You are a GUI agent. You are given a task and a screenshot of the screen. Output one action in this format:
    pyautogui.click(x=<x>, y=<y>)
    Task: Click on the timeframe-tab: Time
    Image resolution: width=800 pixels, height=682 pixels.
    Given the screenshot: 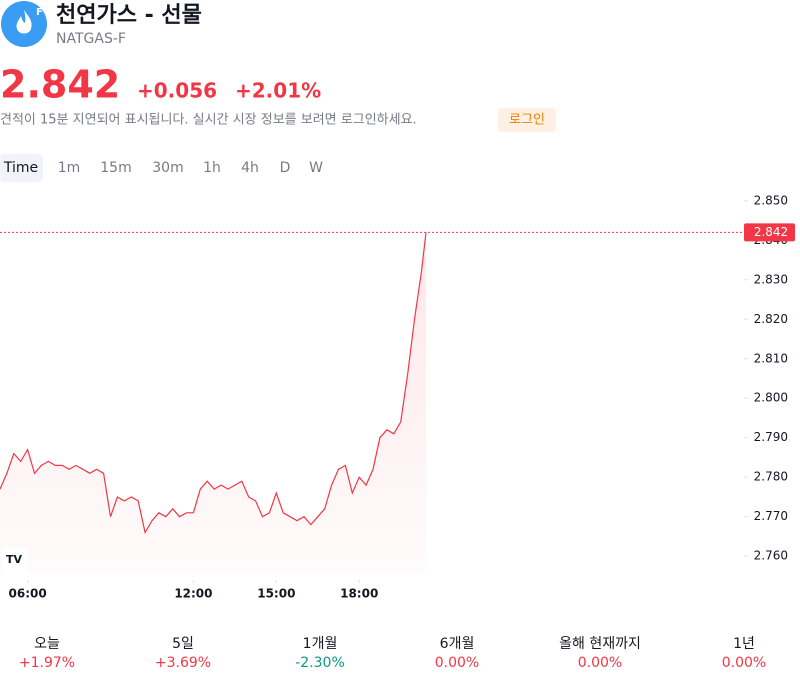 What is the action you would take?
    pyautogui.click(x=20, y=168)
    